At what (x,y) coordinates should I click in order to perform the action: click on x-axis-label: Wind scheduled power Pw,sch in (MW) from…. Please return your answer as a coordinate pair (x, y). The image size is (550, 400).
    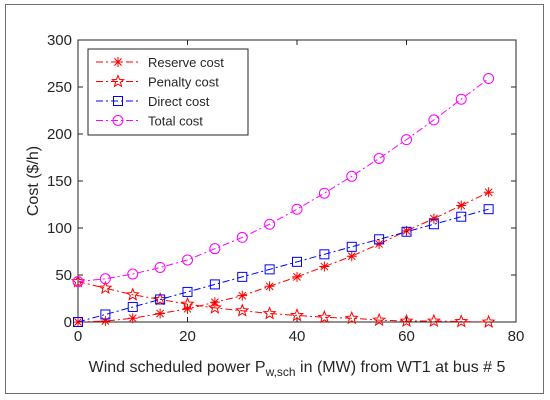
    Looking at the image, I should click on (297, 369).